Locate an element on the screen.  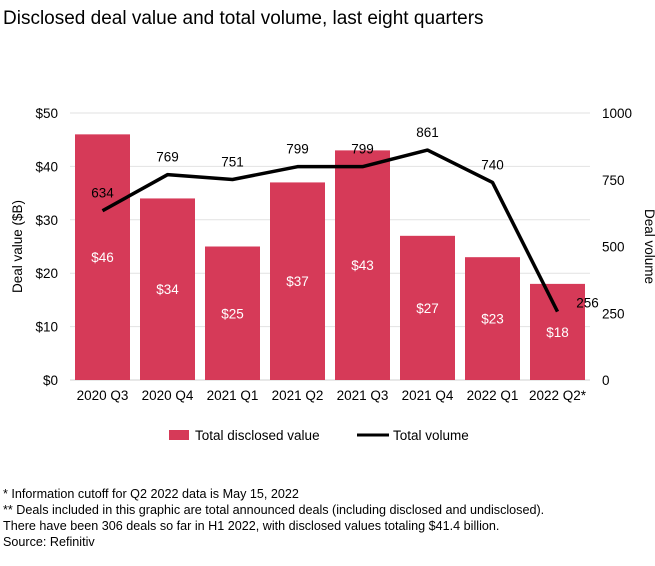
y-tick-label: $30 is located at coordinates (46, 220).